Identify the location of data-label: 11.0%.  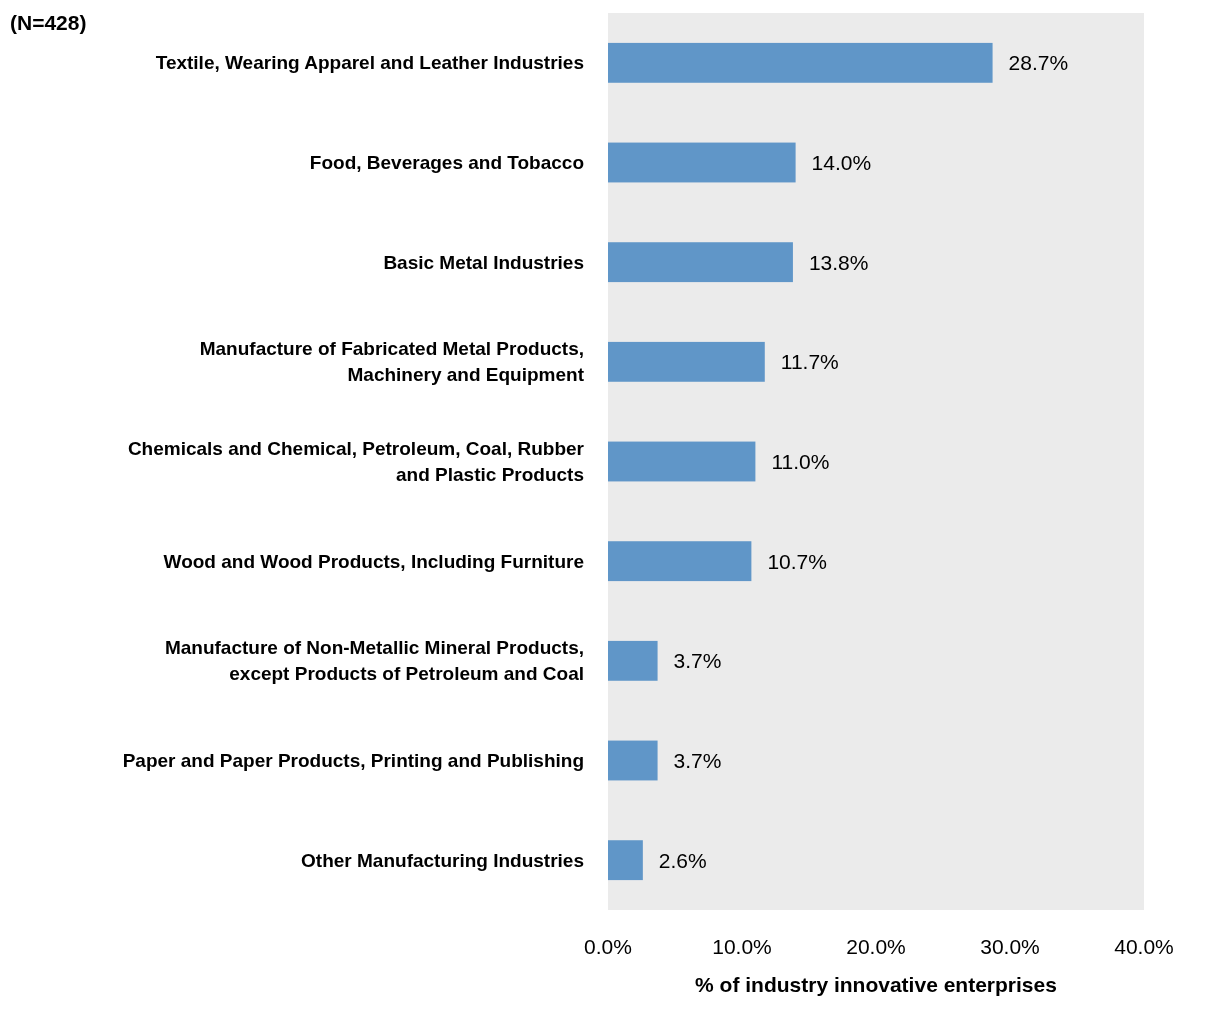
(800, 461).